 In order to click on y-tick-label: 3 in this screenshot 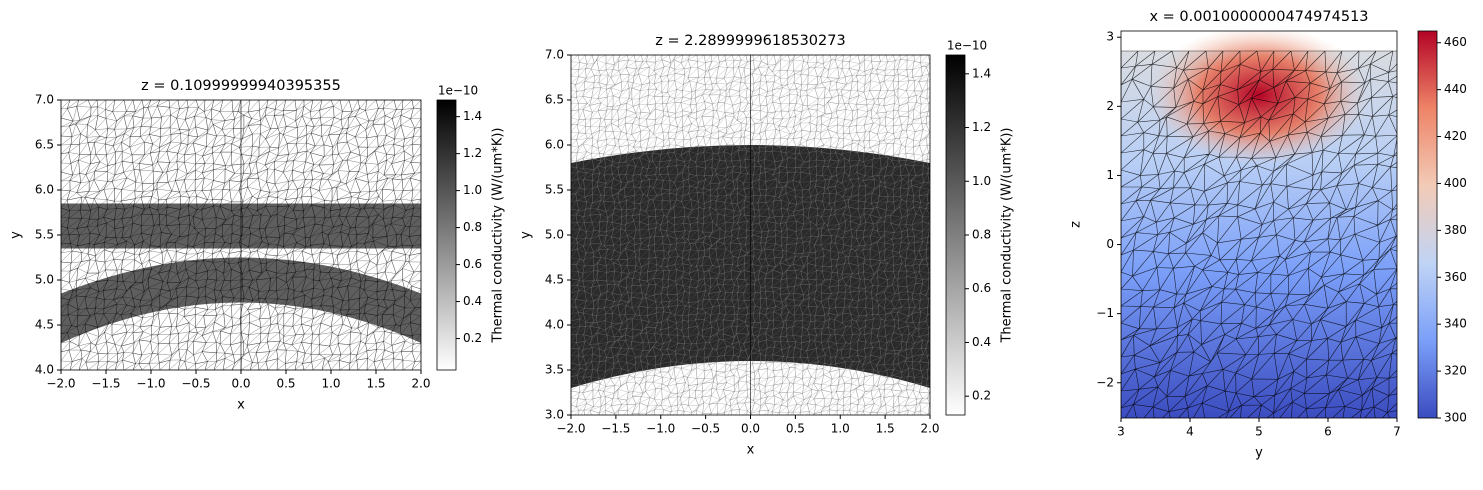, I will do `click(1110, 37)`.